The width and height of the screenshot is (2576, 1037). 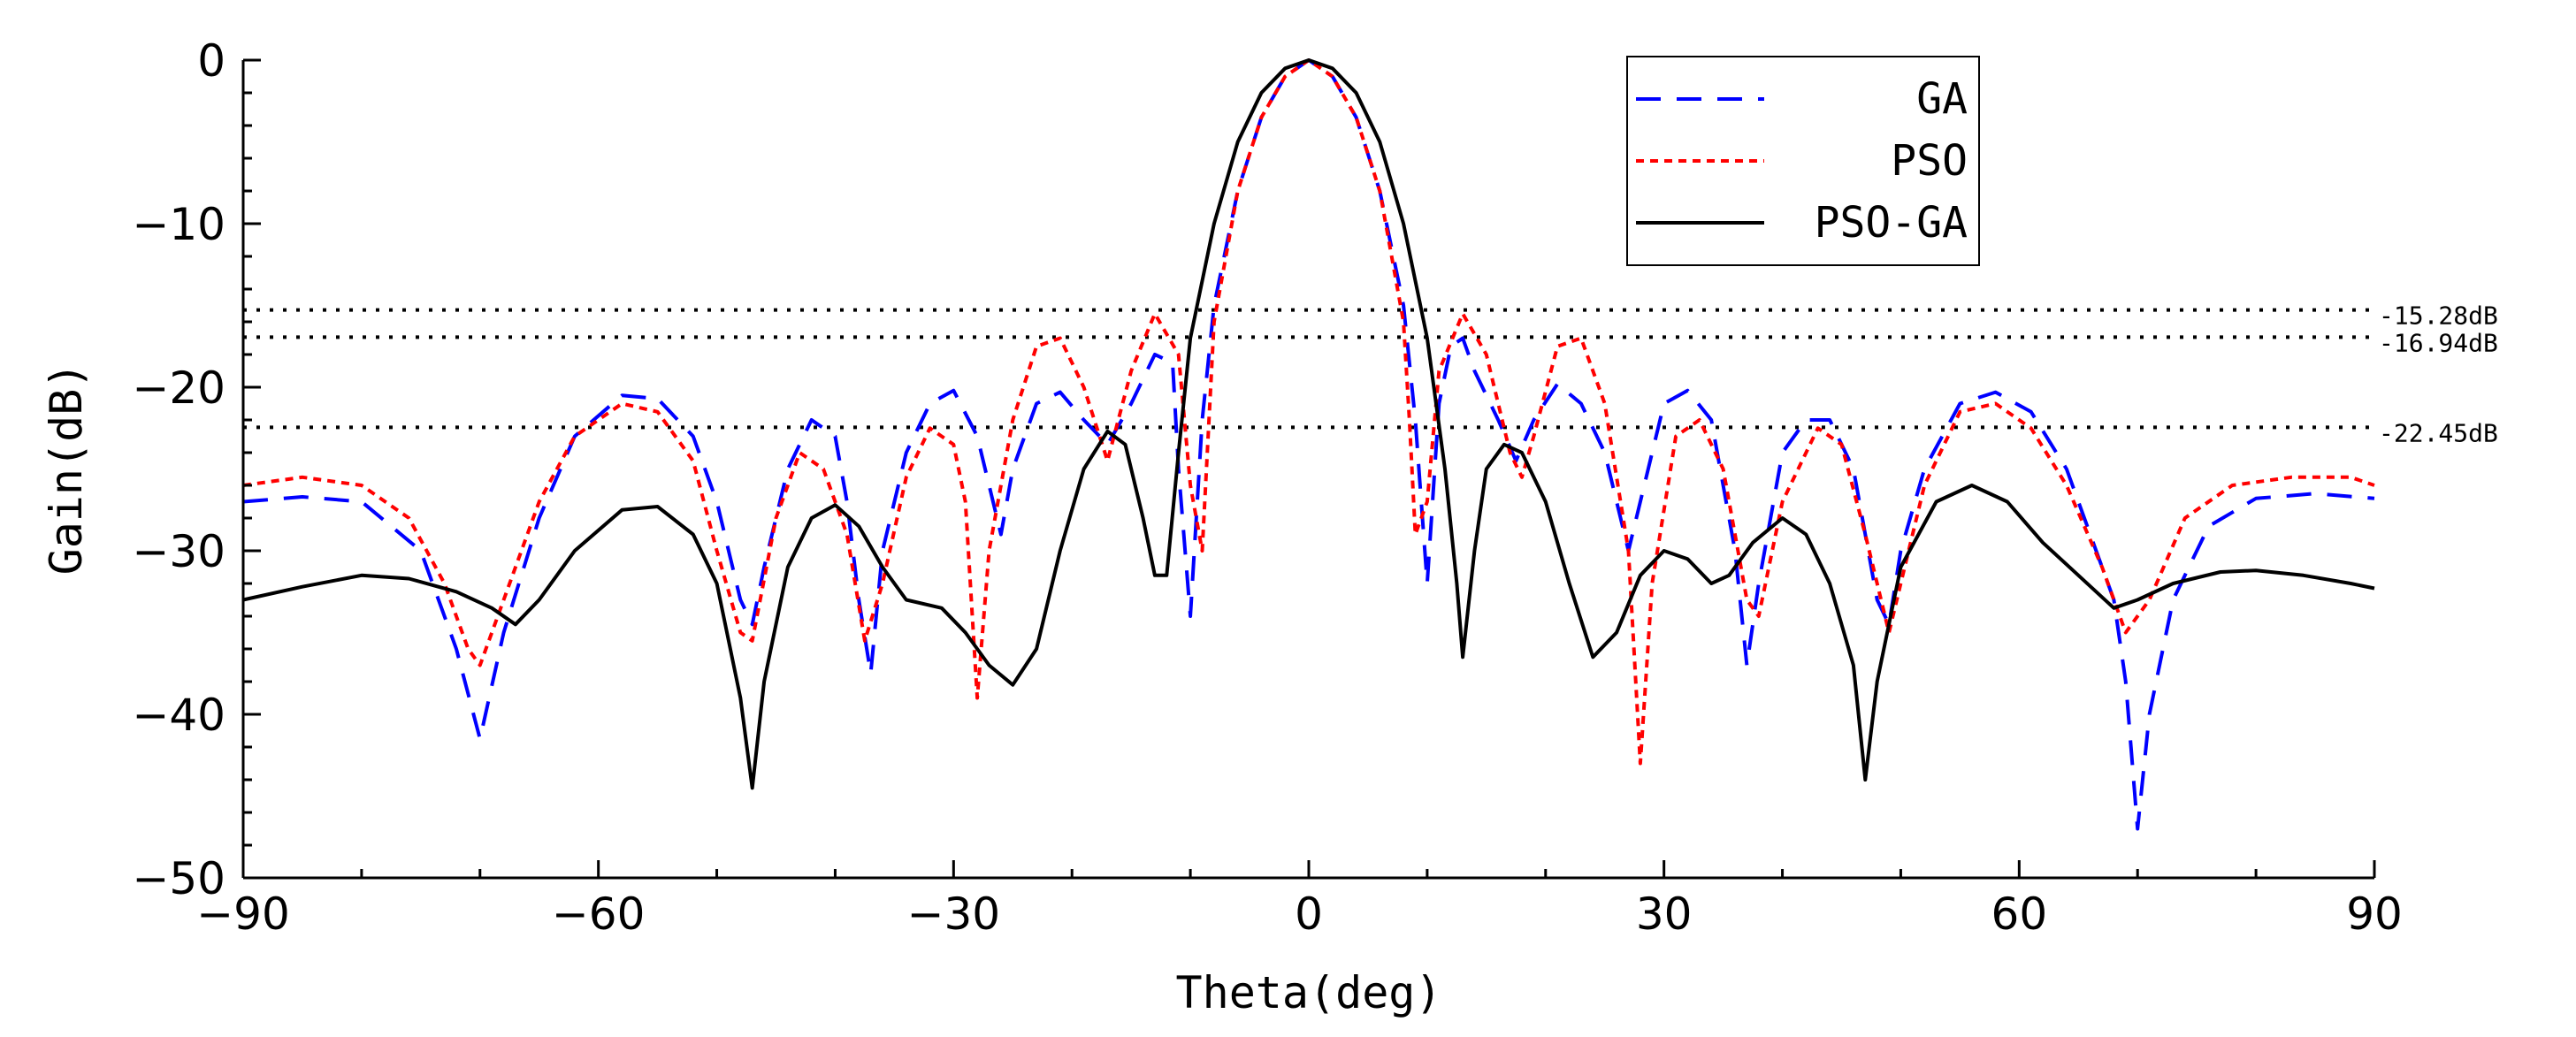 What do you see at coordinates (243, 914) in the screenshot?
I see `x-tick-label: −90` at bounding box center [243, 914].